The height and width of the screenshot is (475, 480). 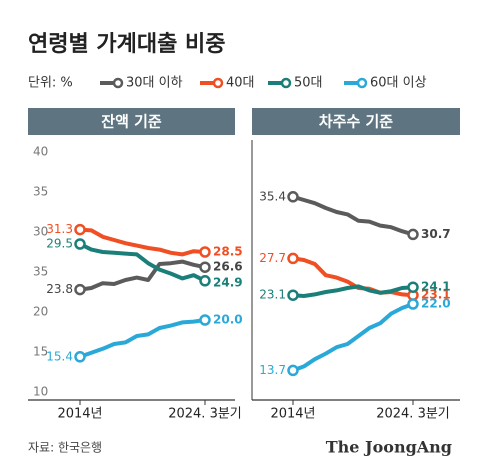 I want to click on data-label: 35.4, so click(x=272, y=196).